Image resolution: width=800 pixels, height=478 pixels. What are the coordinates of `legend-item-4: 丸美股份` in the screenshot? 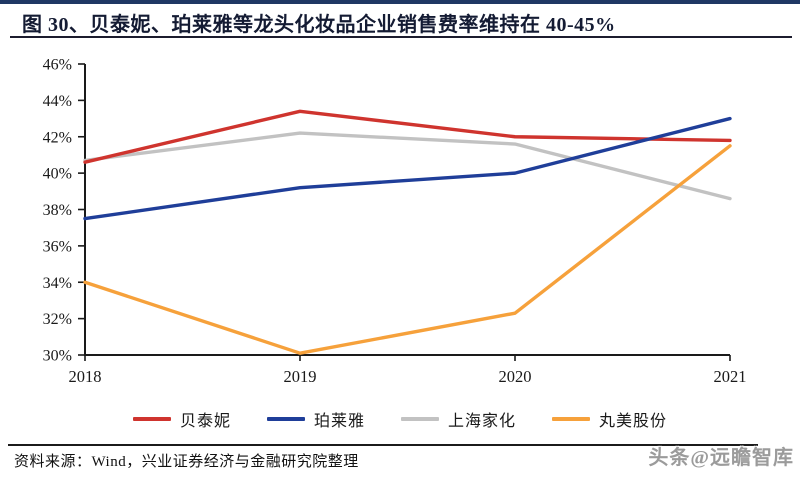 It's located at (609, 419).